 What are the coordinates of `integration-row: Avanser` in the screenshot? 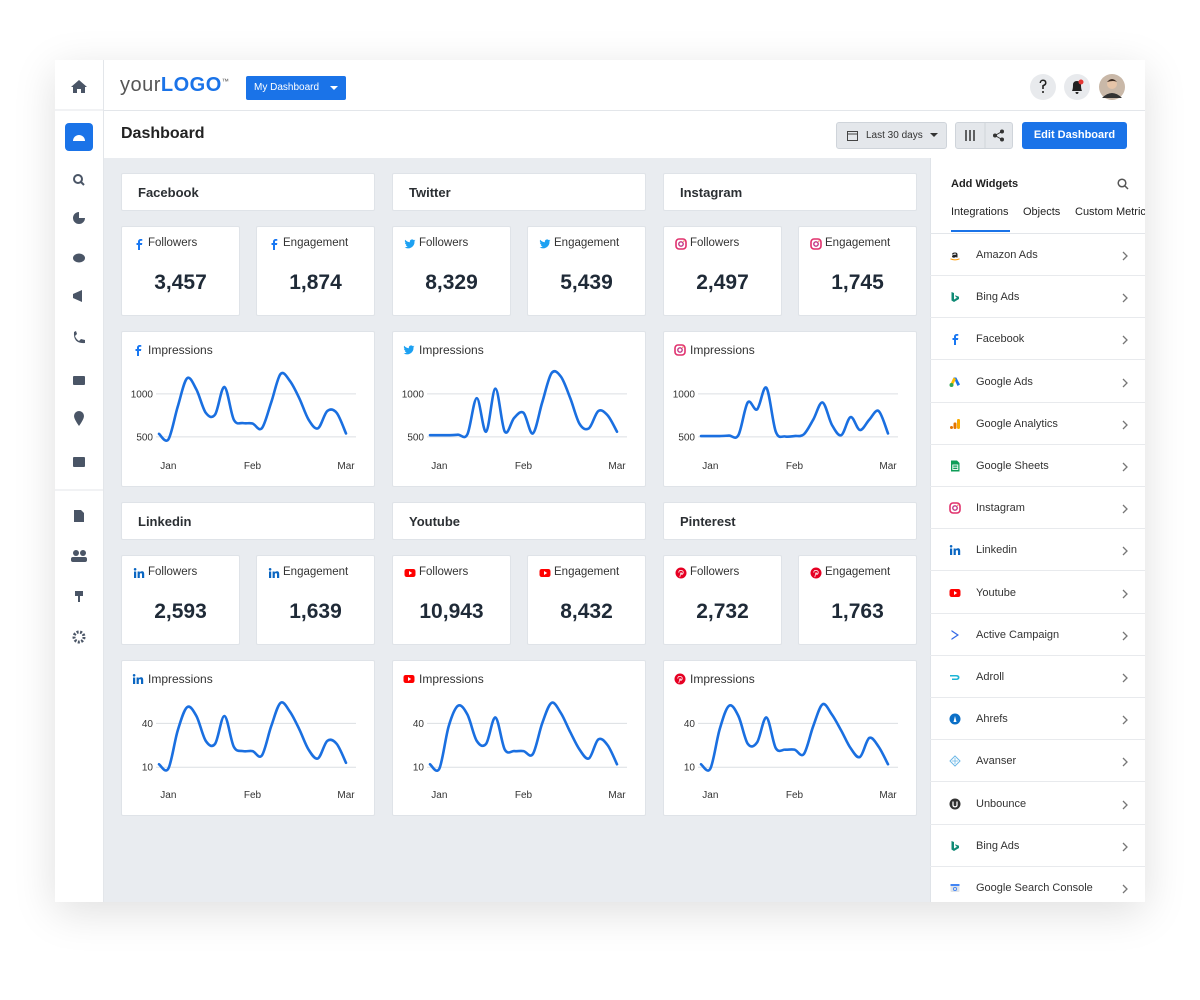 It's located at (1037, 761).